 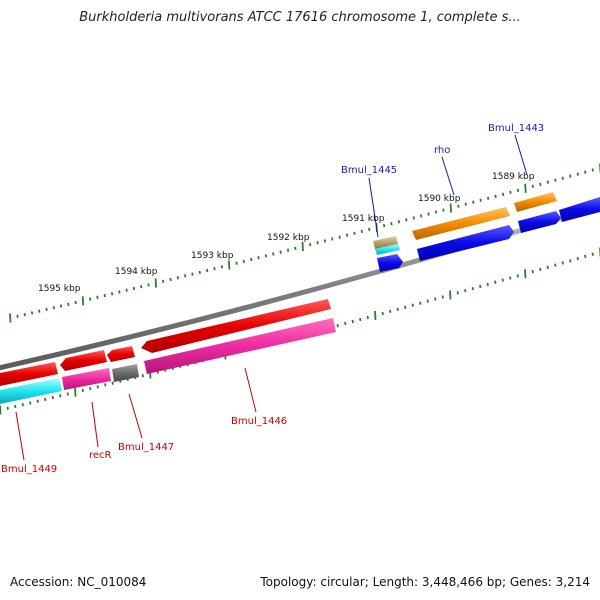 I want to click on gene-label-bmul-1447: Bmul_1447, so click(x=146, y=447).